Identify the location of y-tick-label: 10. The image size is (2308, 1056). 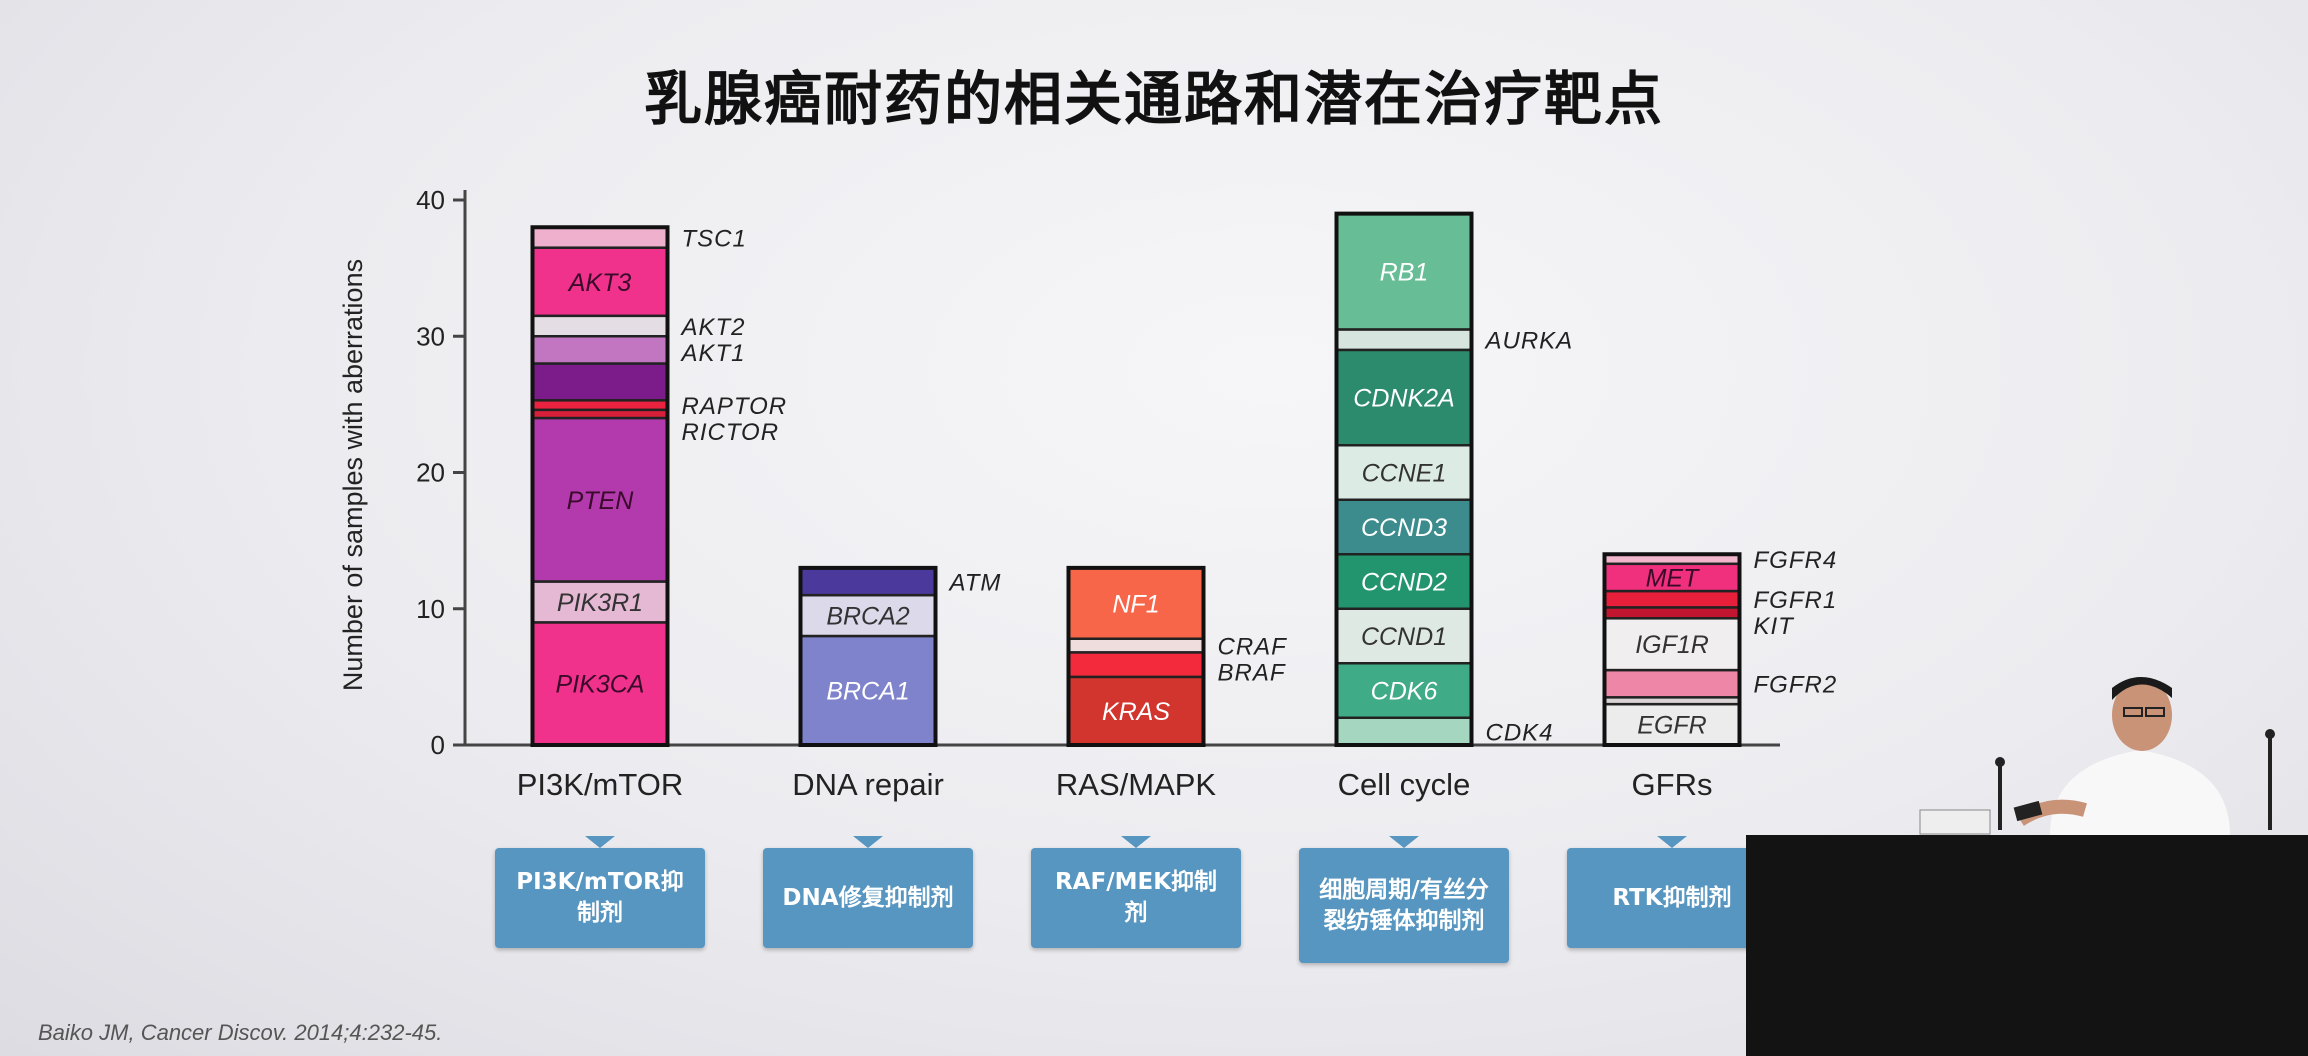
(430, 609).